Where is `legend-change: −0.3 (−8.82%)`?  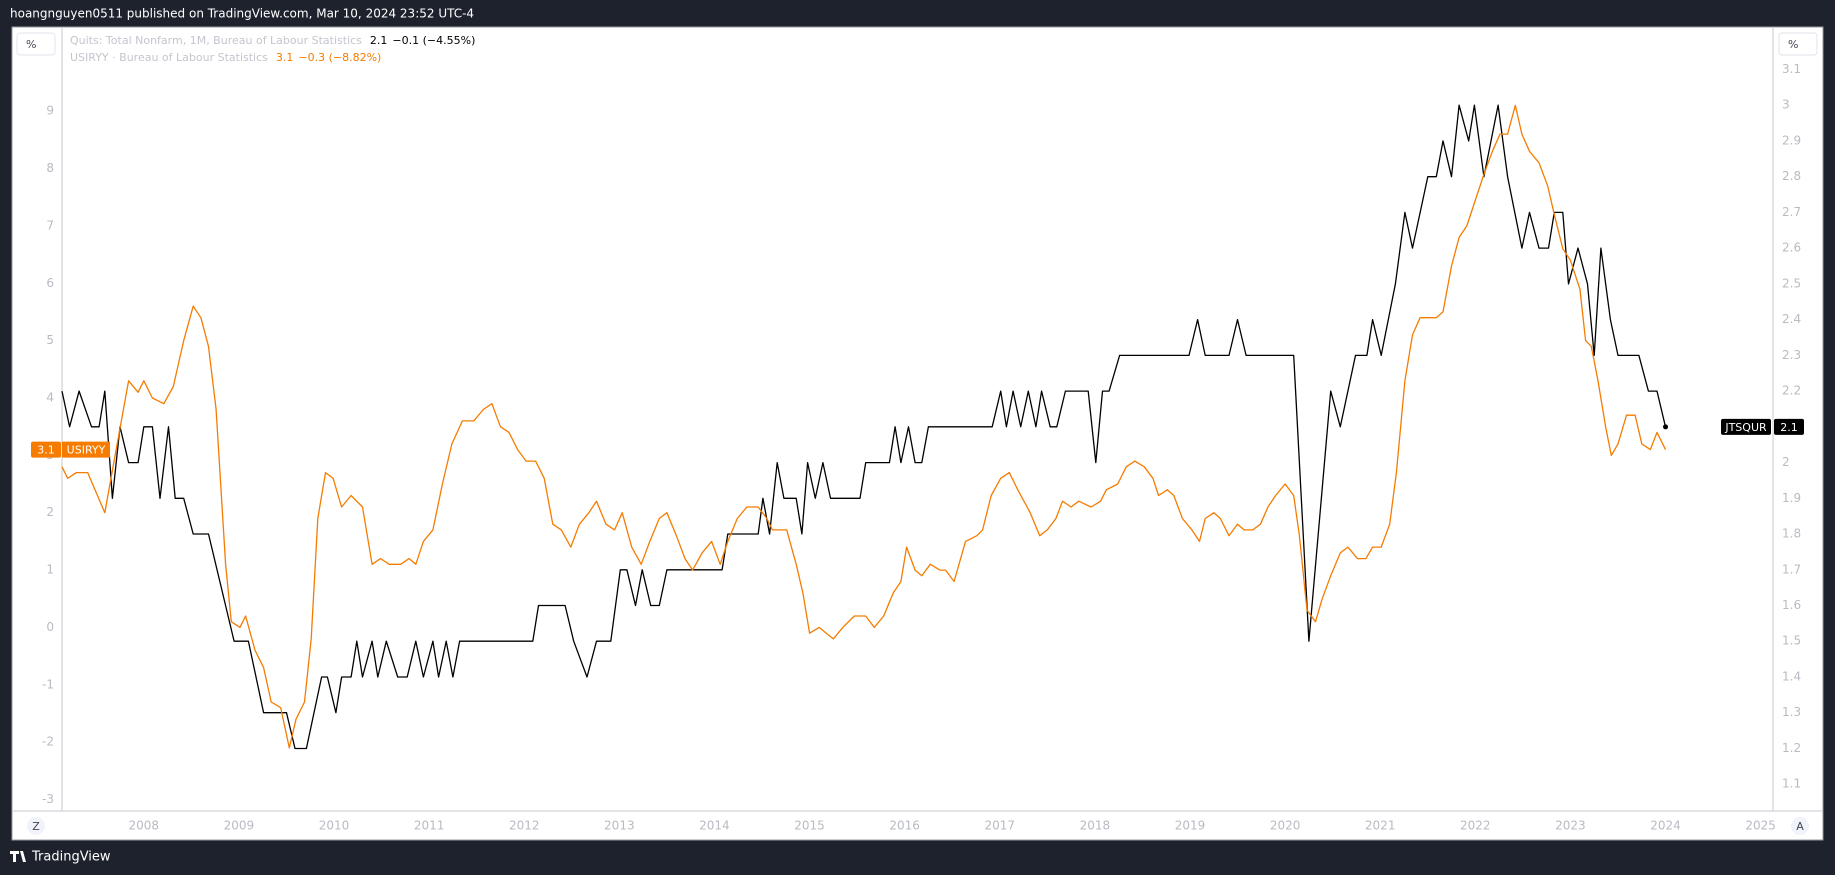
legend-change: −0.3 (−8.82%) is located at coordinates (339, 57).